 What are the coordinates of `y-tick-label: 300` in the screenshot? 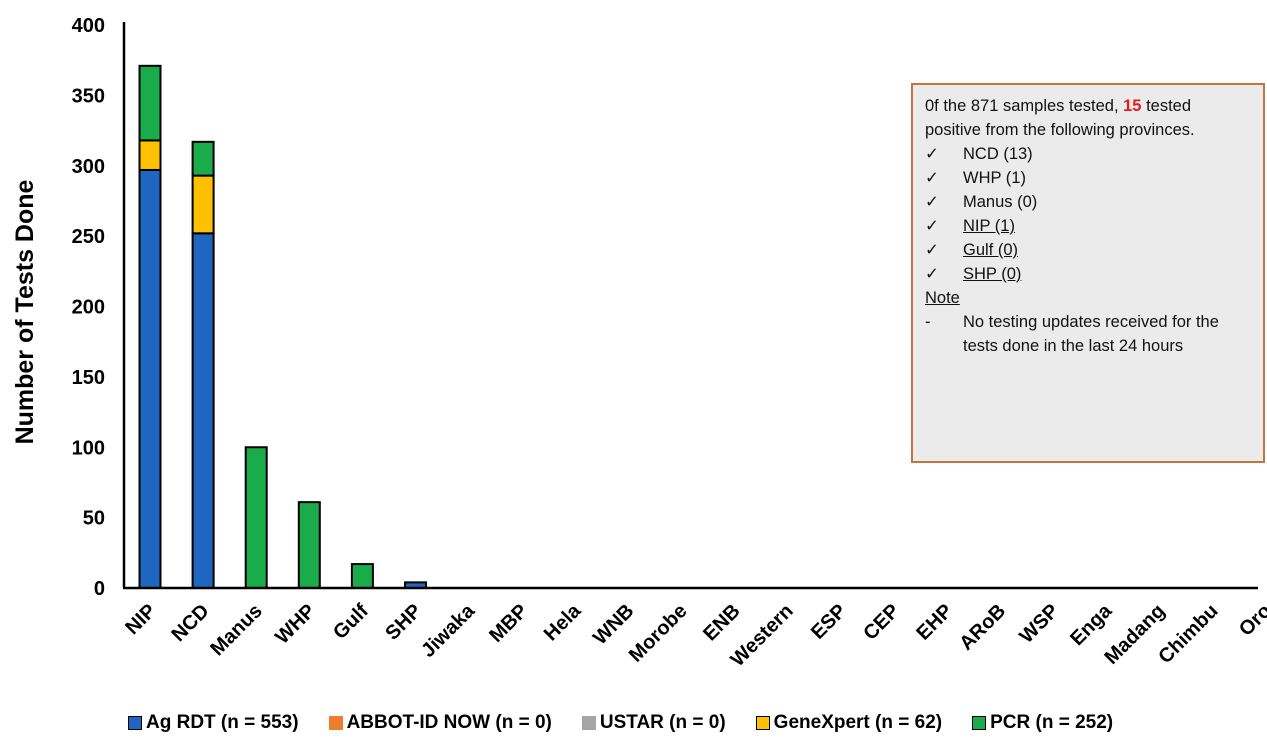 It's located at (88, 167).